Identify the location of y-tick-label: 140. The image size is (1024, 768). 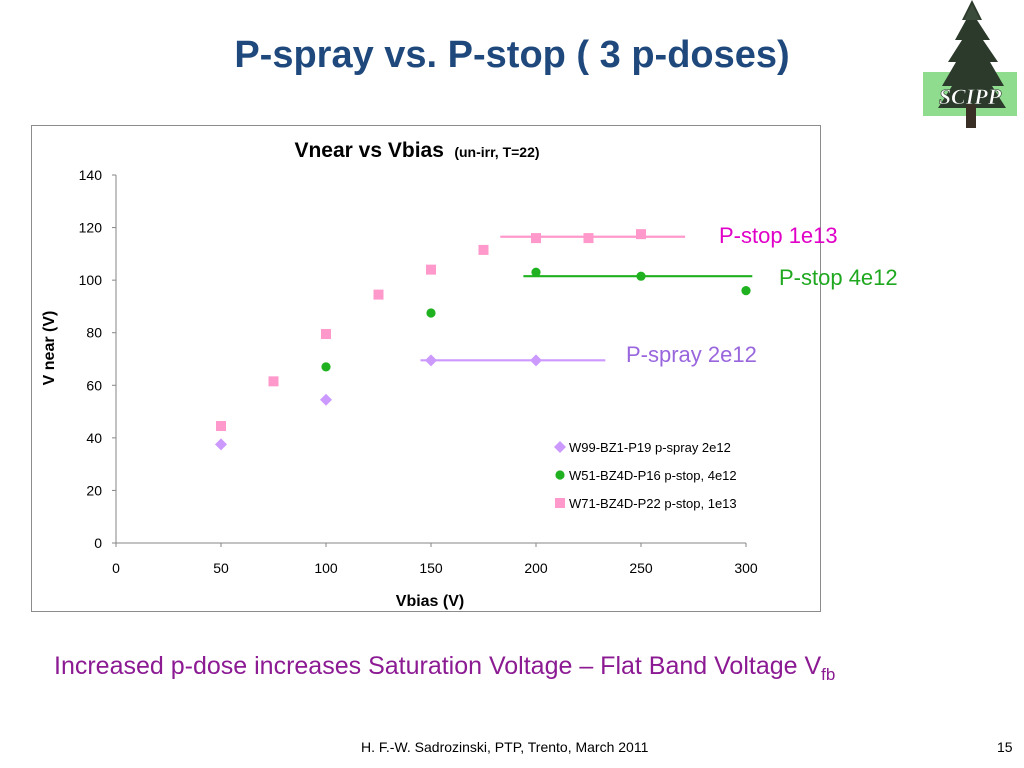
(91, 175).